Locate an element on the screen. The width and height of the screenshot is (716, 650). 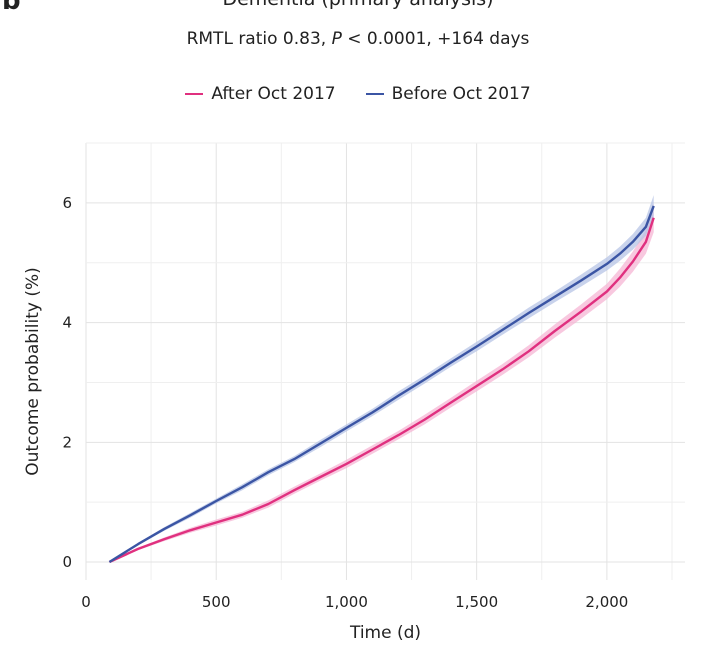
x-tick-label: 1,000 is located at coordinates (346, 602).